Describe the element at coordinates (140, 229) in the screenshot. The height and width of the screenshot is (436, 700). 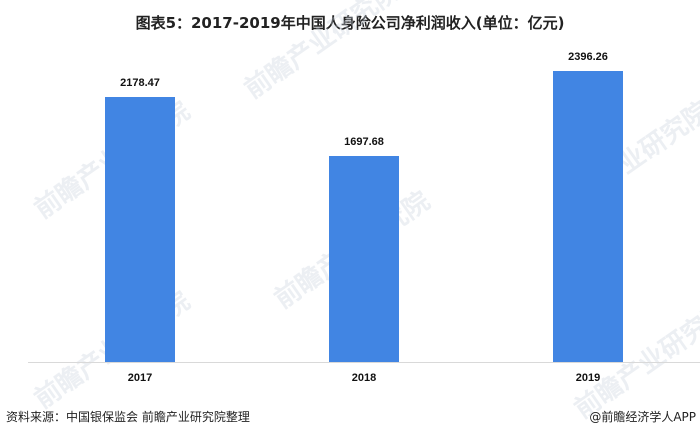
I see `bar-2017` at that location.